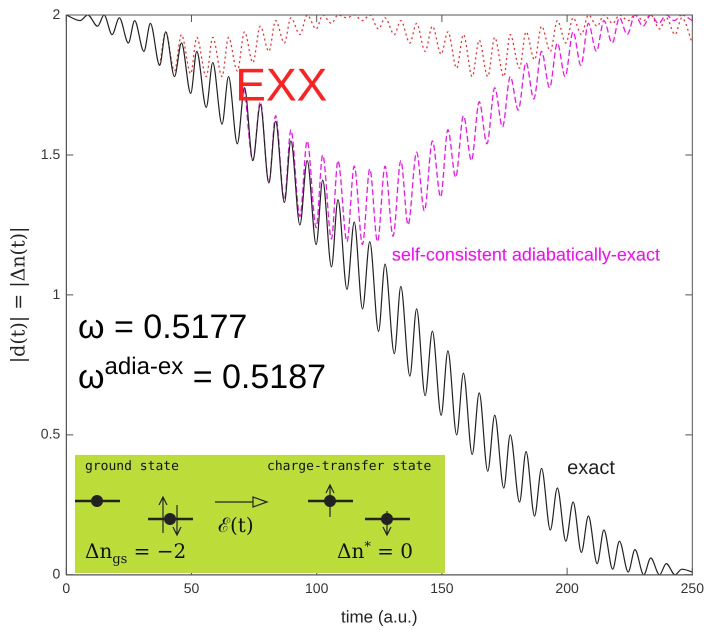  I want to click on x-tick-label: 200, so click(567, 588).